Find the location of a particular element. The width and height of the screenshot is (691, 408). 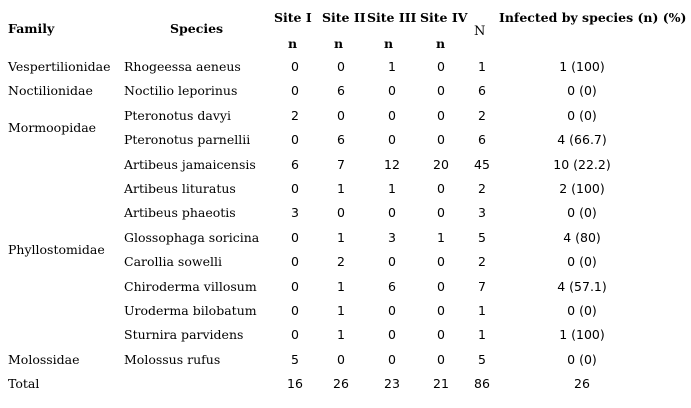

family-label: Mormoopidae is located at coordinates (52, 127).